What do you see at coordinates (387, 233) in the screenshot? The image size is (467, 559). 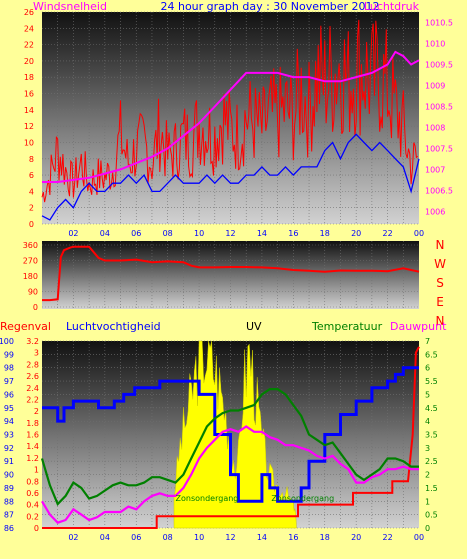 I see `p1-x-tick: 22` at bounding box center [387, 233].